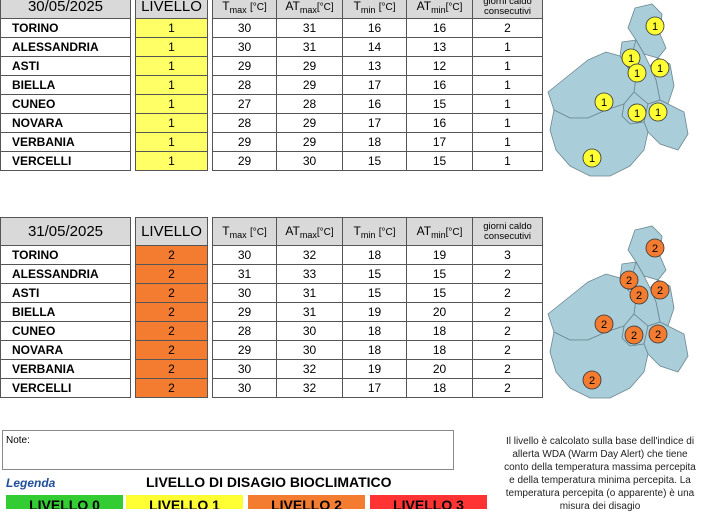  I want to click on table-row: ALESSANDRIA 2 31 33 15 15 2, so click(271, 274).